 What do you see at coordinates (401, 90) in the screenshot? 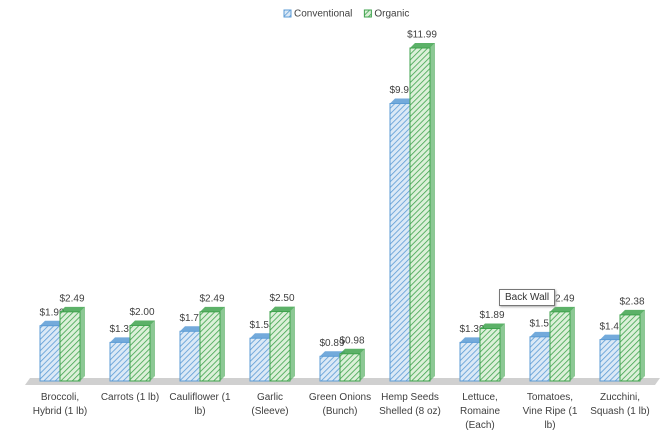
I see `data-label: $9.99` at bounding box center [401, 90].